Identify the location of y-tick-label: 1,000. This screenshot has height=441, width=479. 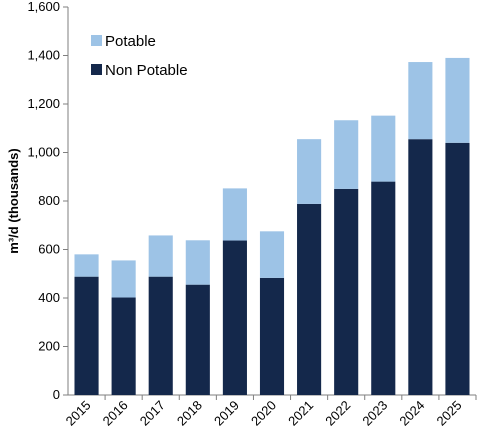
(43, 152).